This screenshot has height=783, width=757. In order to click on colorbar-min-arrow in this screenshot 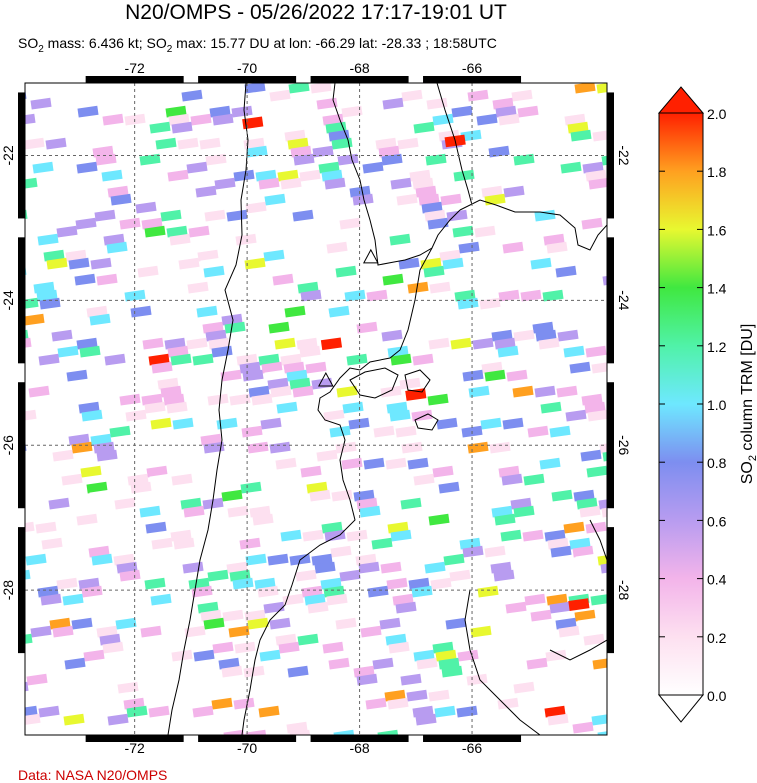, I will do `click(681, 708)`.